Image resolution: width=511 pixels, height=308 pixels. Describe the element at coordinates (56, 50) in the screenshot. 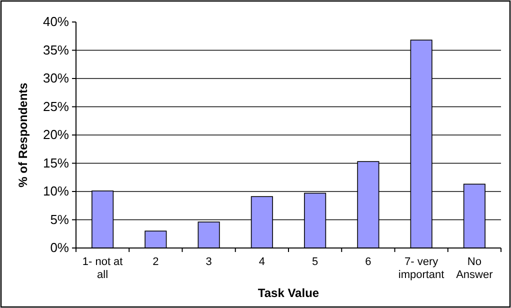

I see `y-tick-label: 35%` at that location.